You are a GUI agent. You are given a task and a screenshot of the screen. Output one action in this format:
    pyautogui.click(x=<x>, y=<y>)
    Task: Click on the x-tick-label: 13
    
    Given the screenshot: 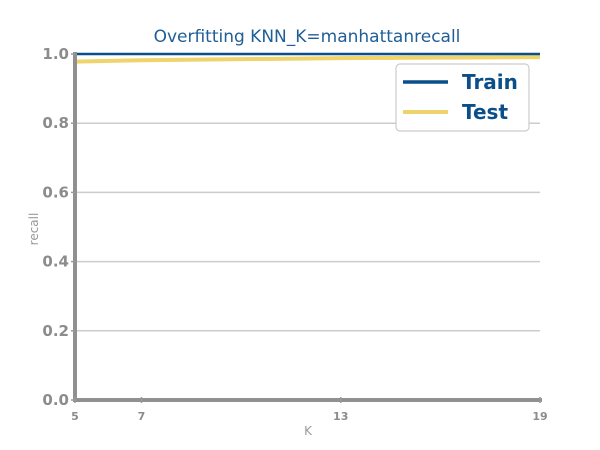 What is the action you would take?
    pyautogui.click(x=340, y=416)
    